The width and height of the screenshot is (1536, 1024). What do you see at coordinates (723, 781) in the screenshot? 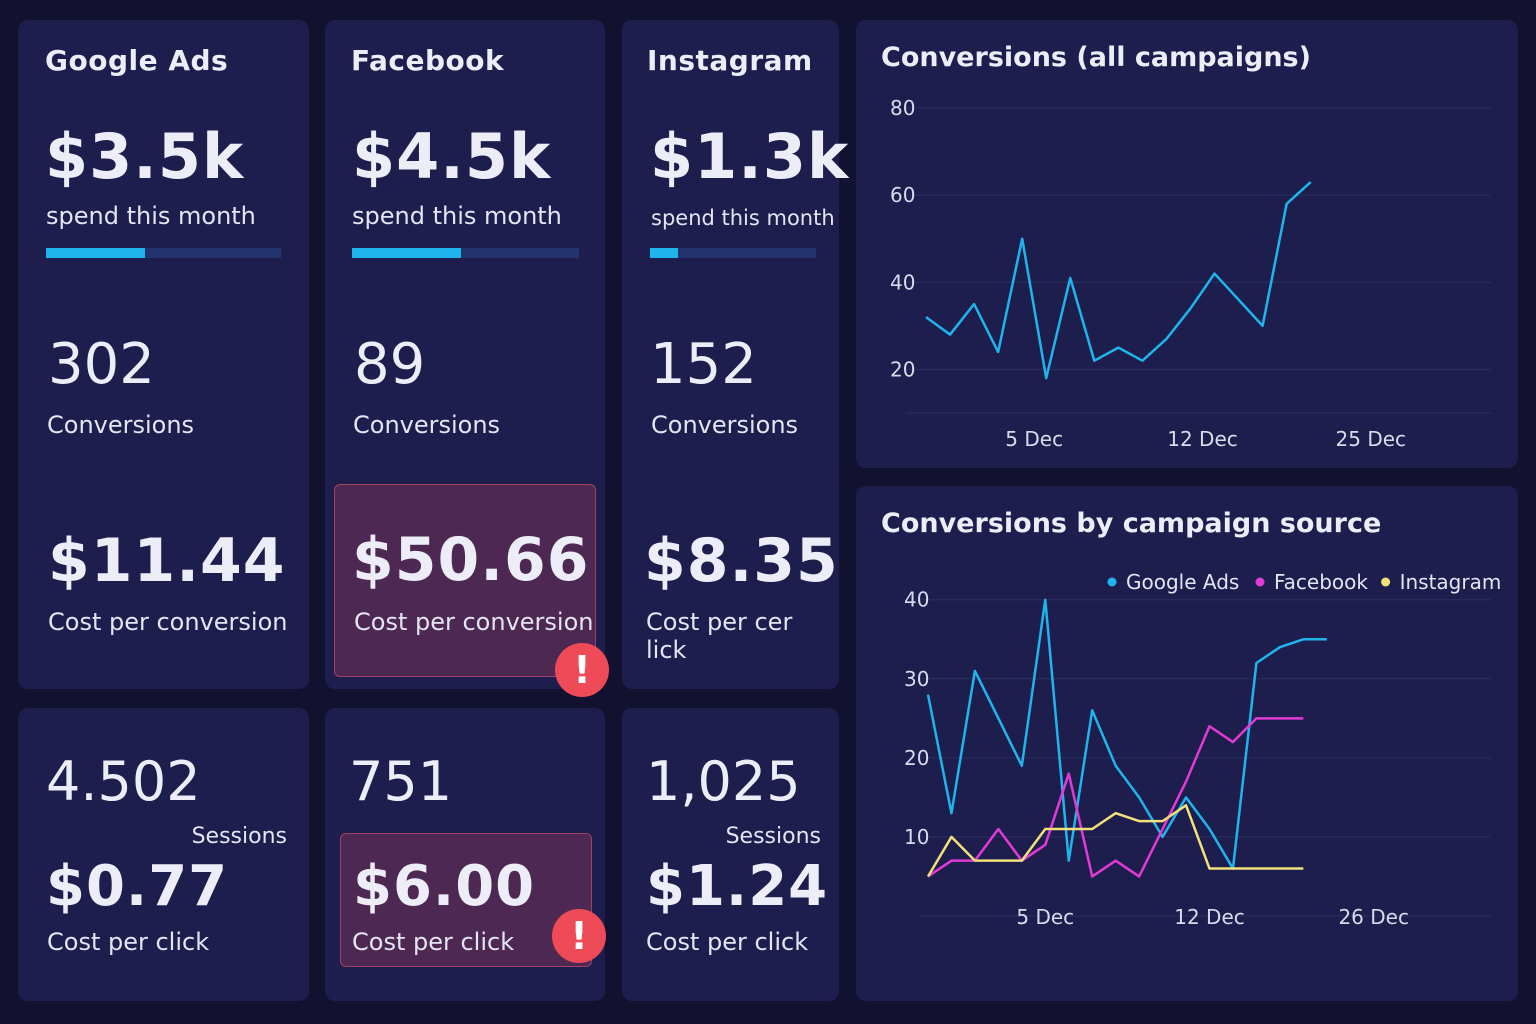
I see `sessions-value: 1,025` at bounding box center [723, 781].